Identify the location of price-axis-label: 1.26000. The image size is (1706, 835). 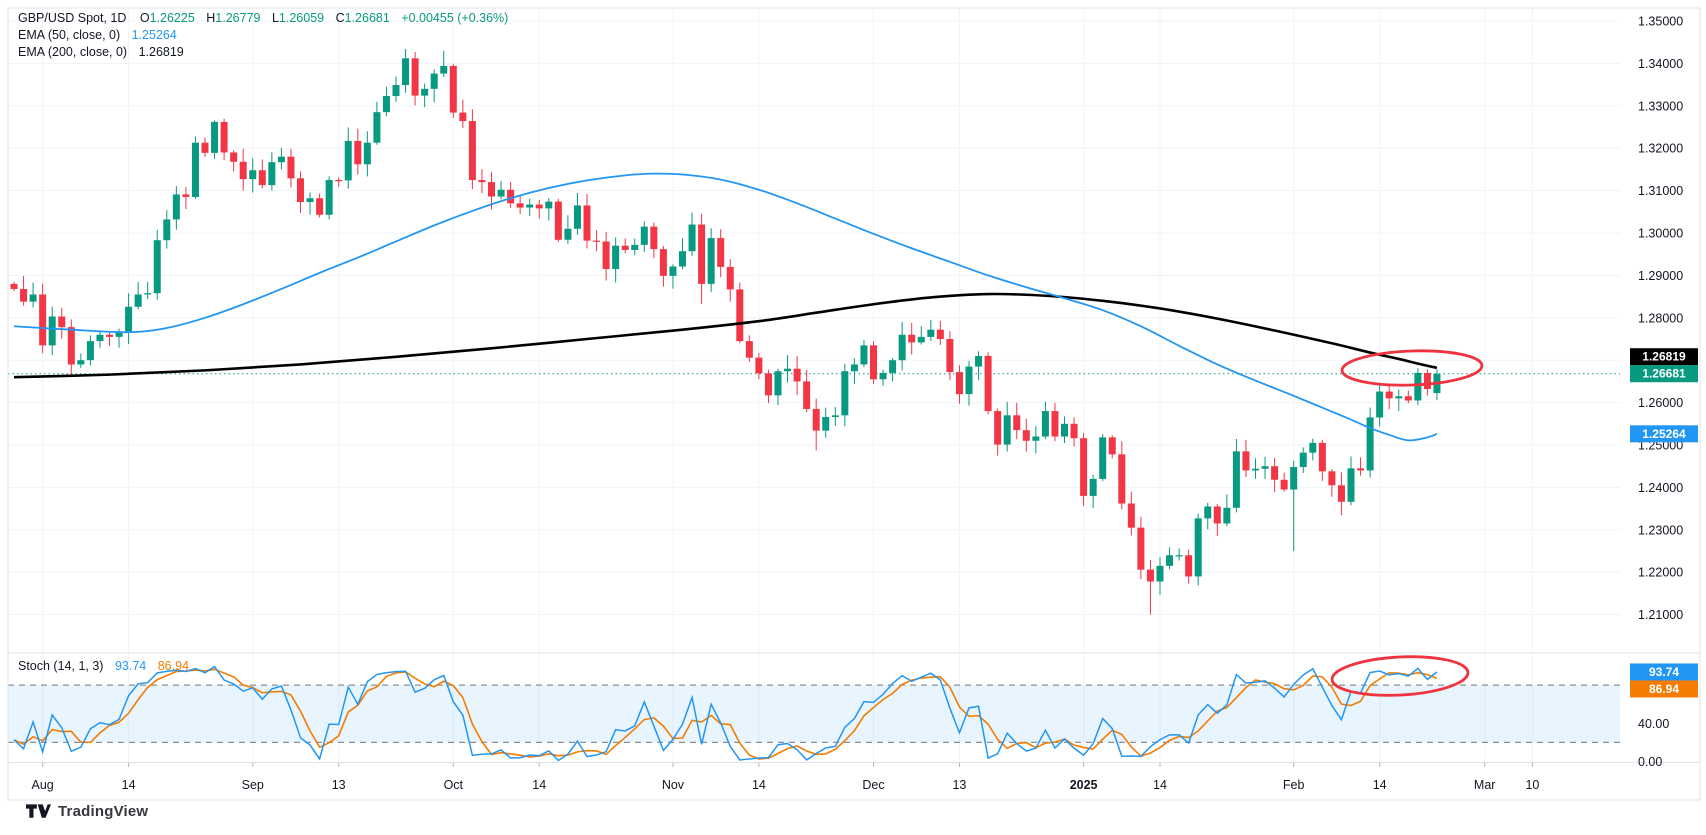
(1660, 403).